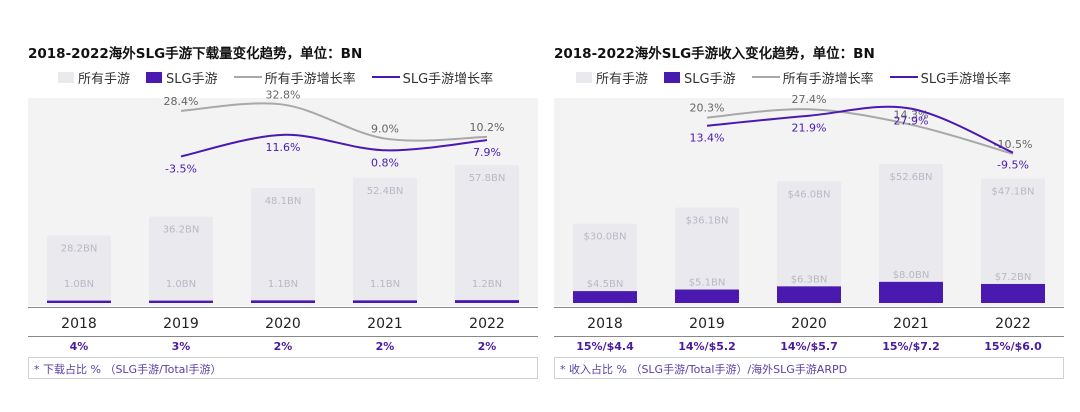  Describe the element at coordinates (707, 108) in the screenshot. I see `line-label-all-growth: 20.3%` at that location.